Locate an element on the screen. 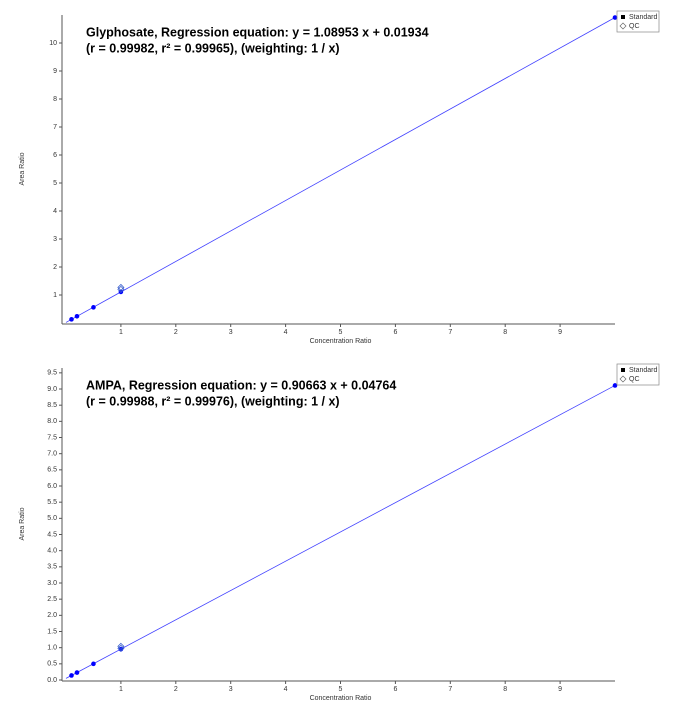 Image resolution: width=682 pixels, height=715 pixels. y-tick-label: 10 is located at coordinates (53, 43).